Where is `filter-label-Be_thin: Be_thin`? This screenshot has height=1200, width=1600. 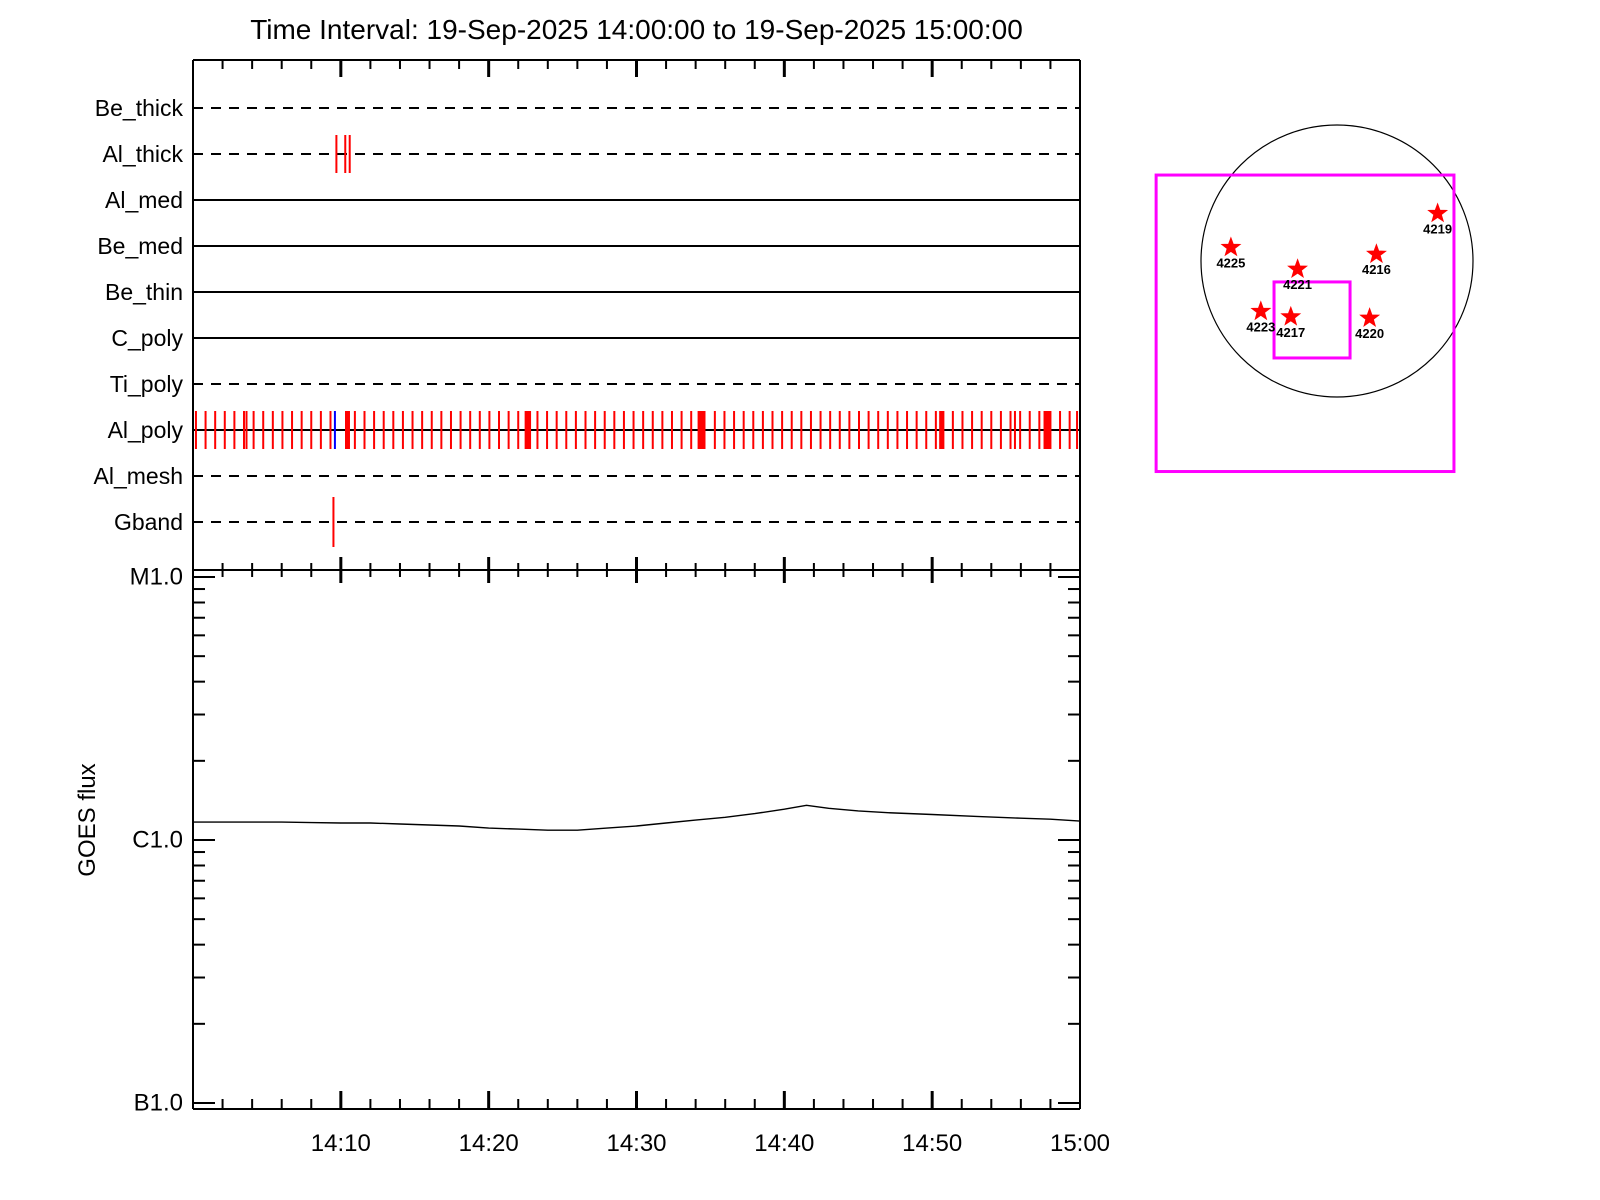 filter-label-Be_thin: Be_thin is located at coordinates (144, 292).